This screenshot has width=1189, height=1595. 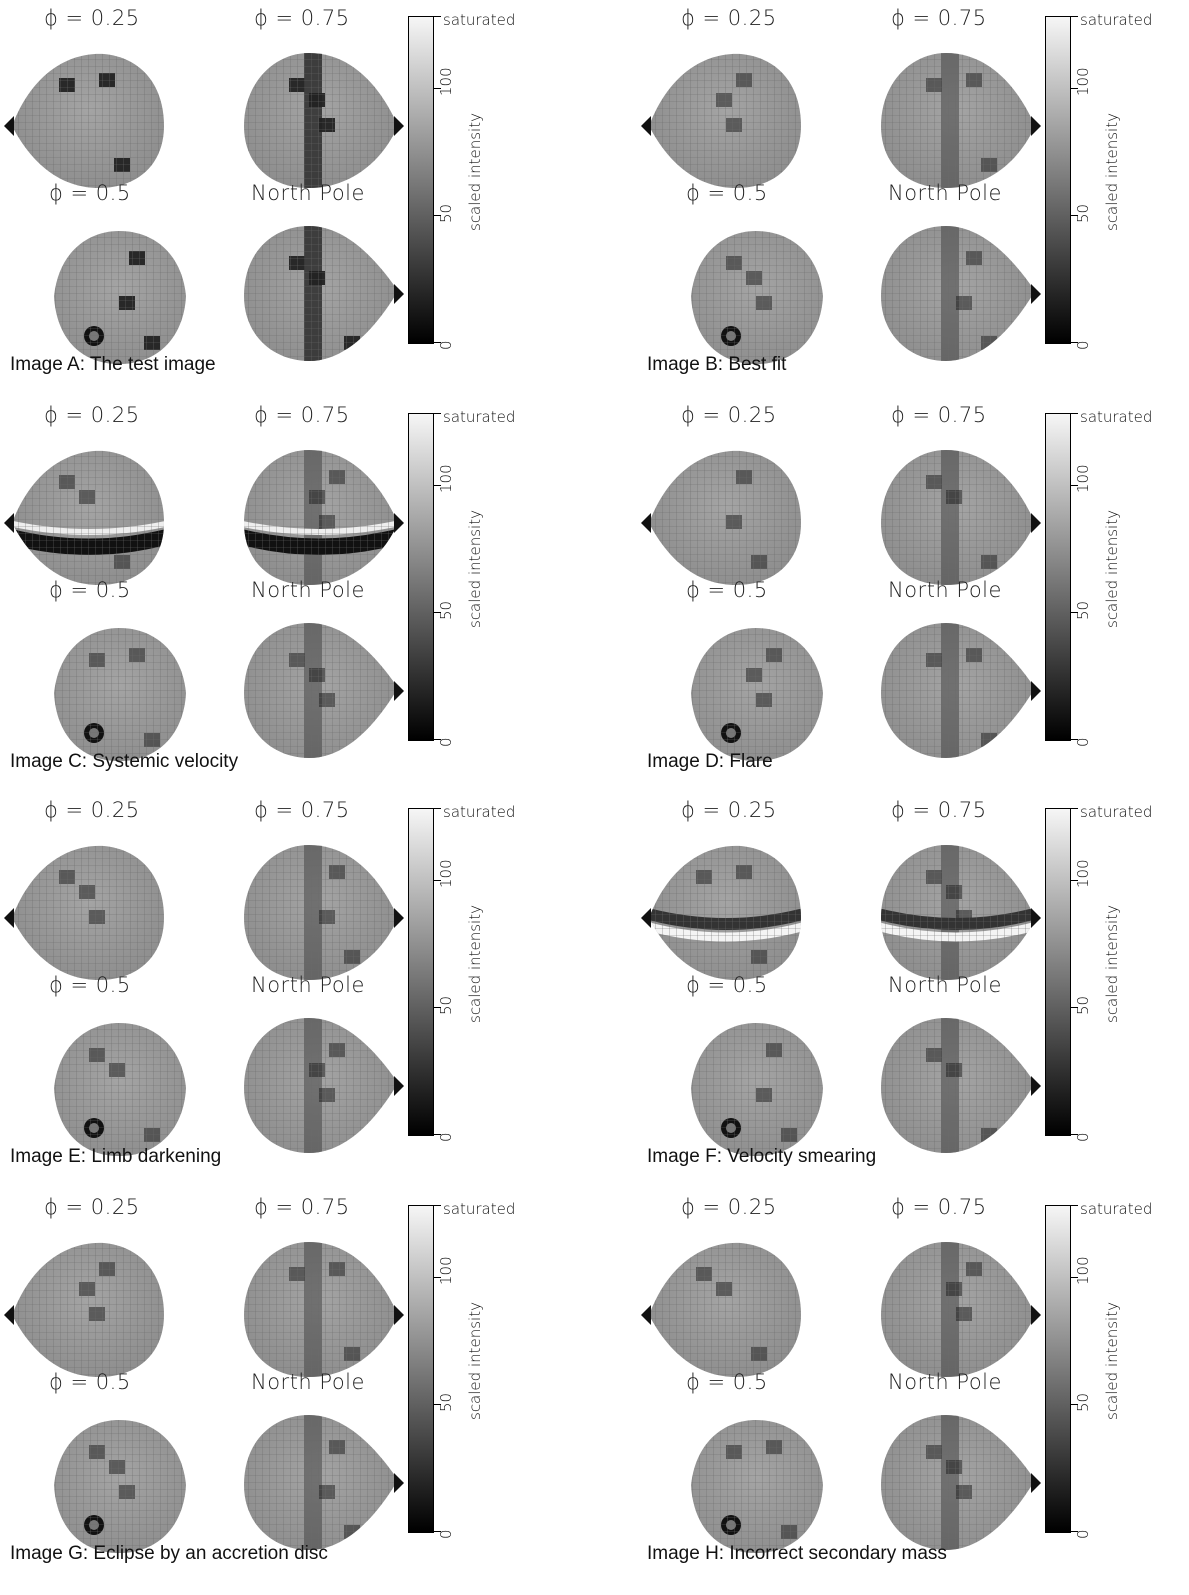 What do you see at coordinates (915, 206) in the screenshot?
I see `panel-b: ϕ = 0.25 ϕ = 0.75 ϕ = 0.5 North Pole` at bounding box center [915, 206].